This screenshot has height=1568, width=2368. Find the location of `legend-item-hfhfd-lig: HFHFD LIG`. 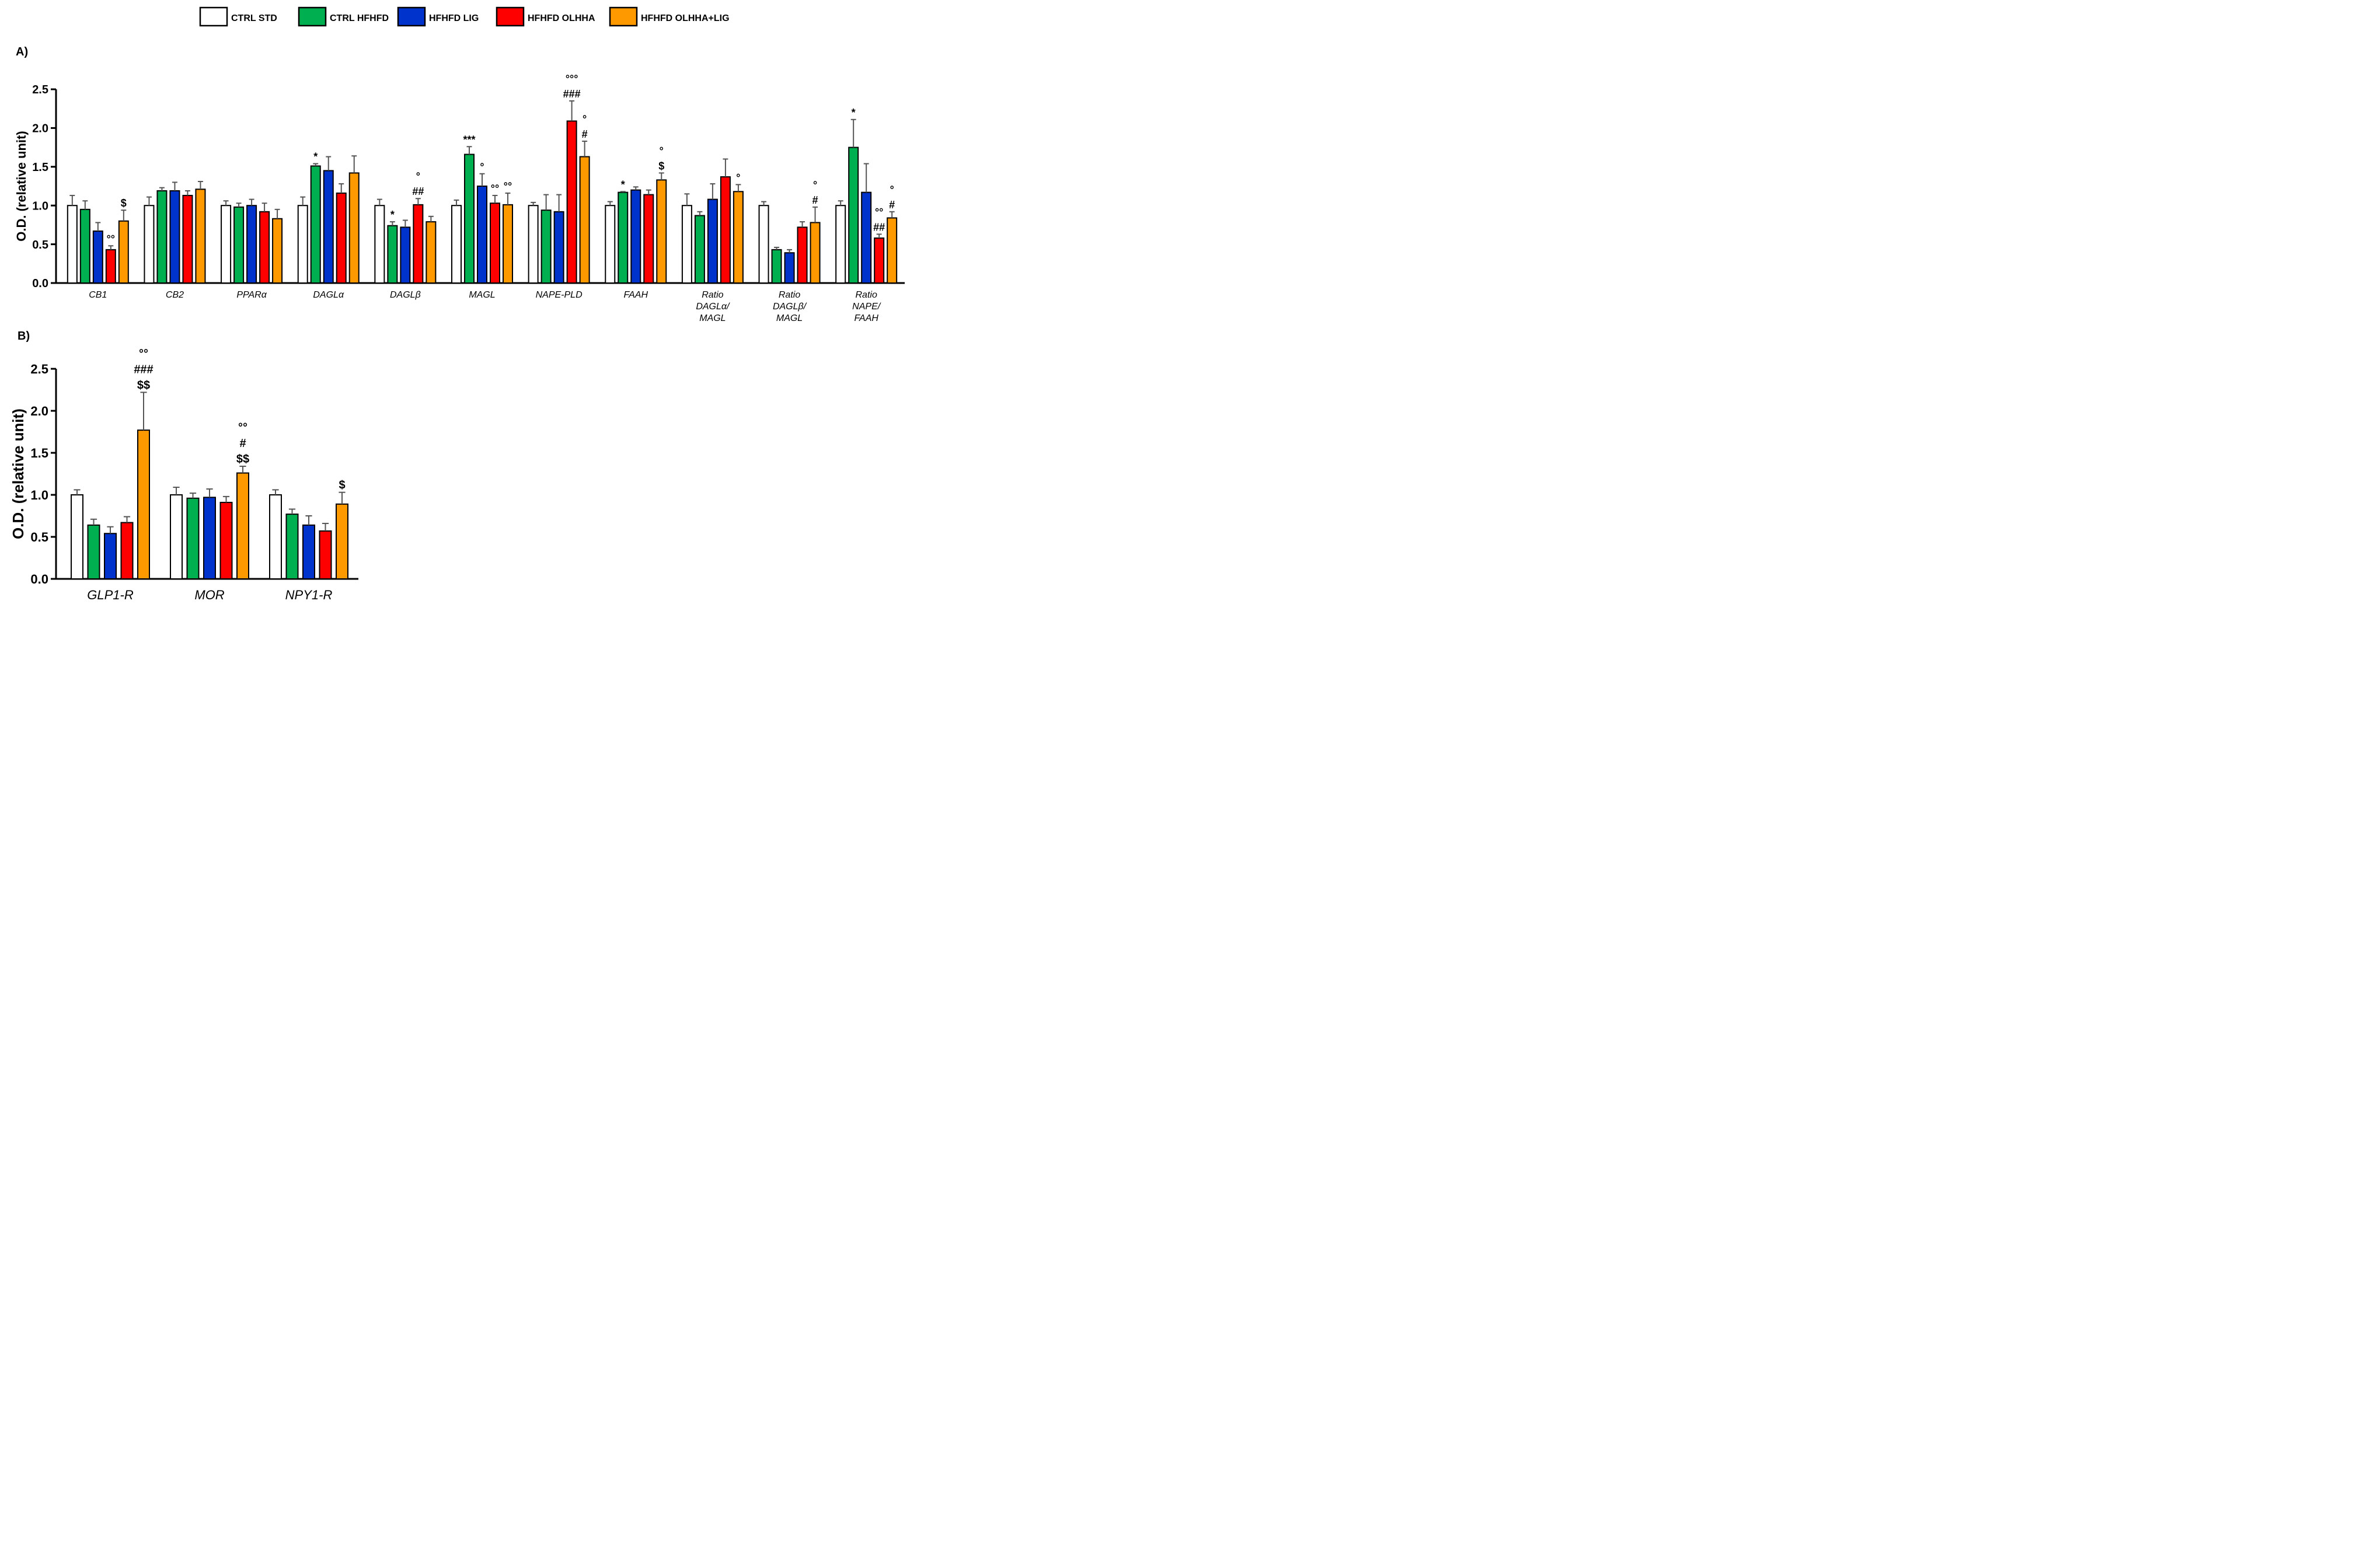

legend-item-hfhfd-lig: HFHFD LIG is located at coordinates (438, 16).